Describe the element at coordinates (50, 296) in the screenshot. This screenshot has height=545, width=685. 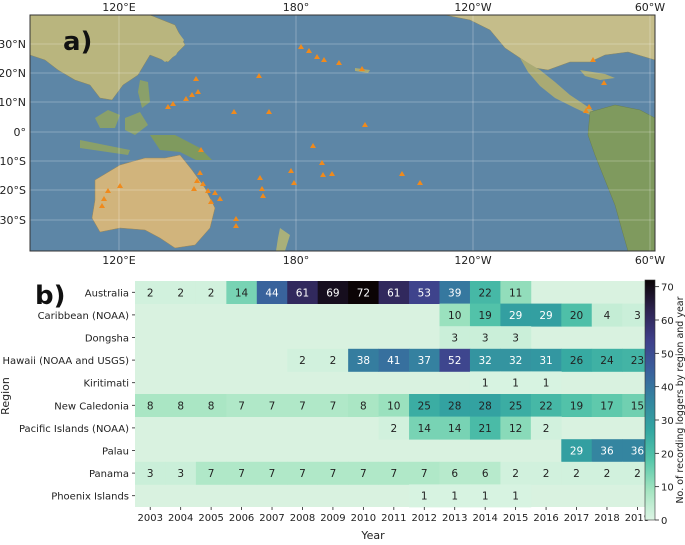
I see `panel-b-label: b)` at that location.